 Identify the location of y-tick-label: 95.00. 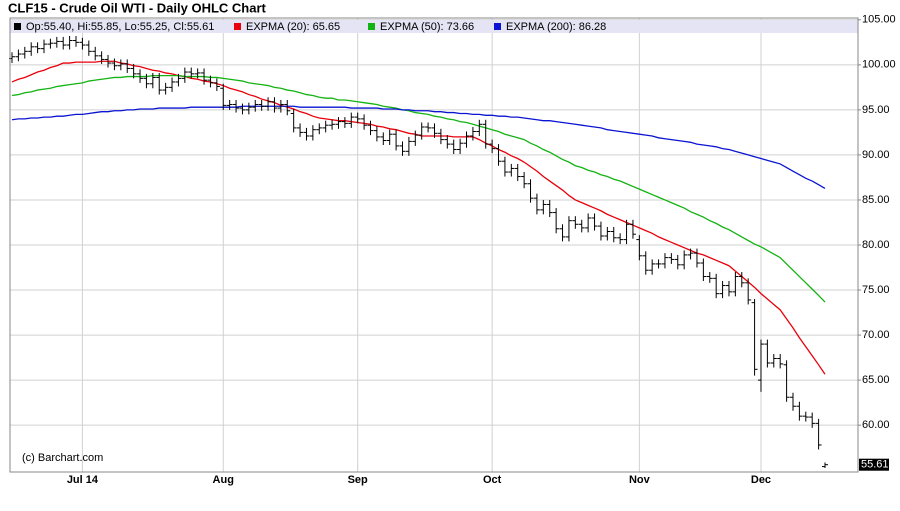
(876, 110).